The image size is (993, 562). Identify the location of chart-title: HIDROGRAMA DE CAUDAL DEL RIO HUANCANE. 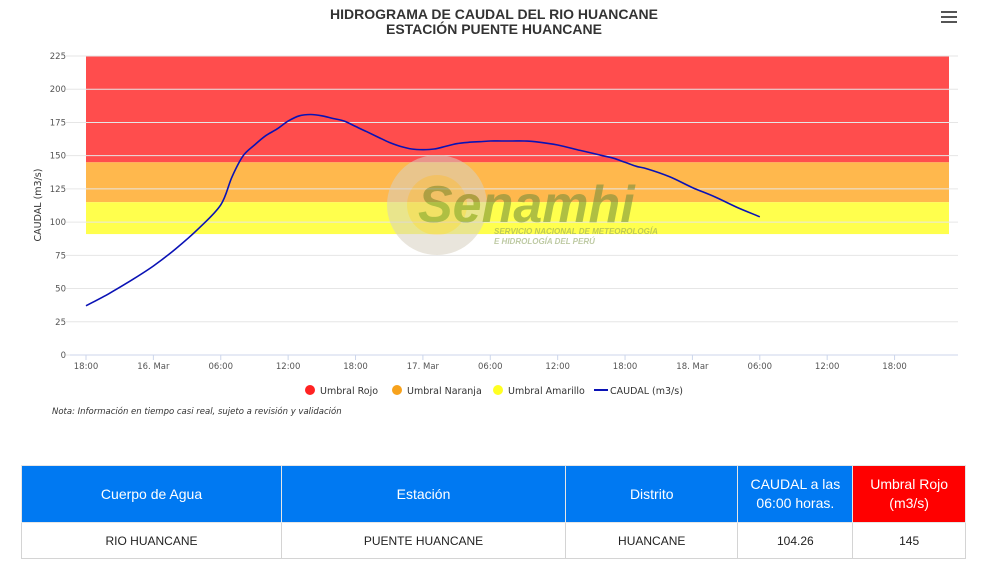
(494, 14).